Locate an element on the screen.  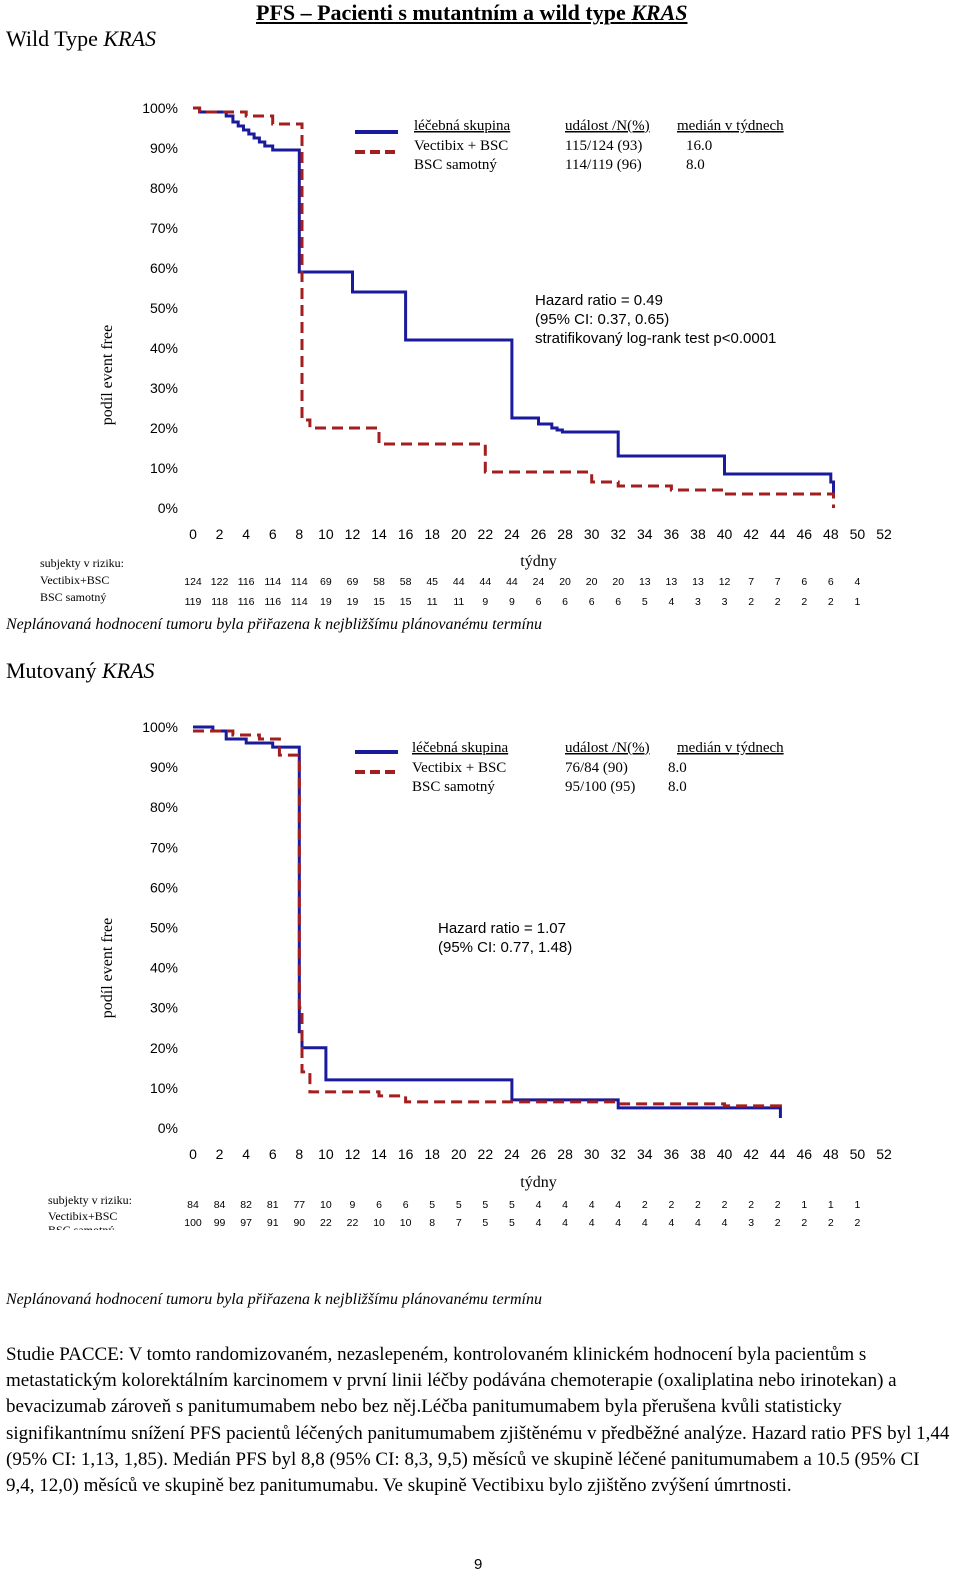
risk-count: 91 is located at coordinates (273, 1223).